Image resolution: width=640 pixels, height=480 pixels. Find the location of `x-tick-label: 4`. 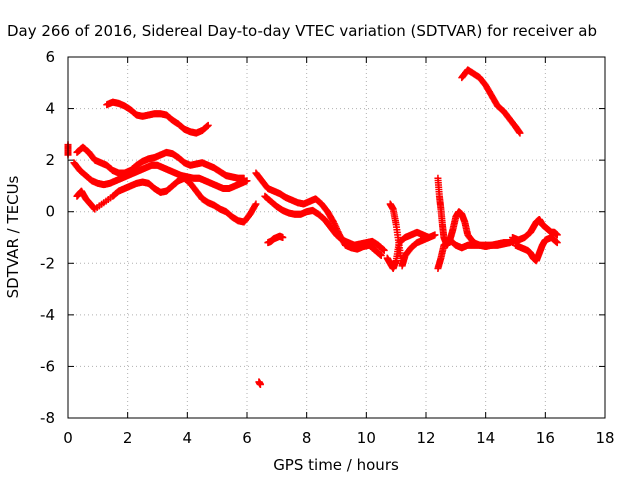

x-tick-label: 4 is located at coordinates (188, 438).